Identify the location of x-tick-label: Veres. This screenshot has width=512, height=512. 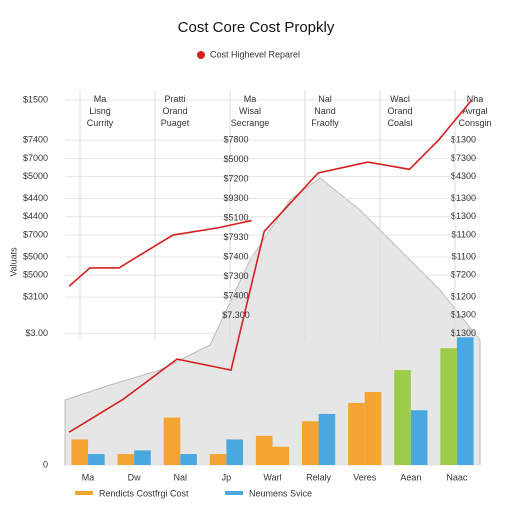
(365, 477).